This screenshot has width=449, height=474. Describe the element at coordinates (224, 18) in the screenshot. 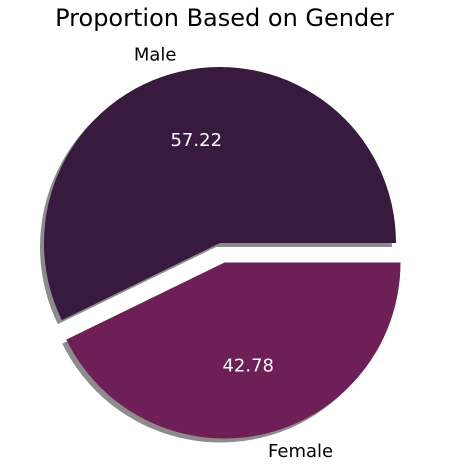

I see `chart-title: Proportion Based on Gender` at that location.